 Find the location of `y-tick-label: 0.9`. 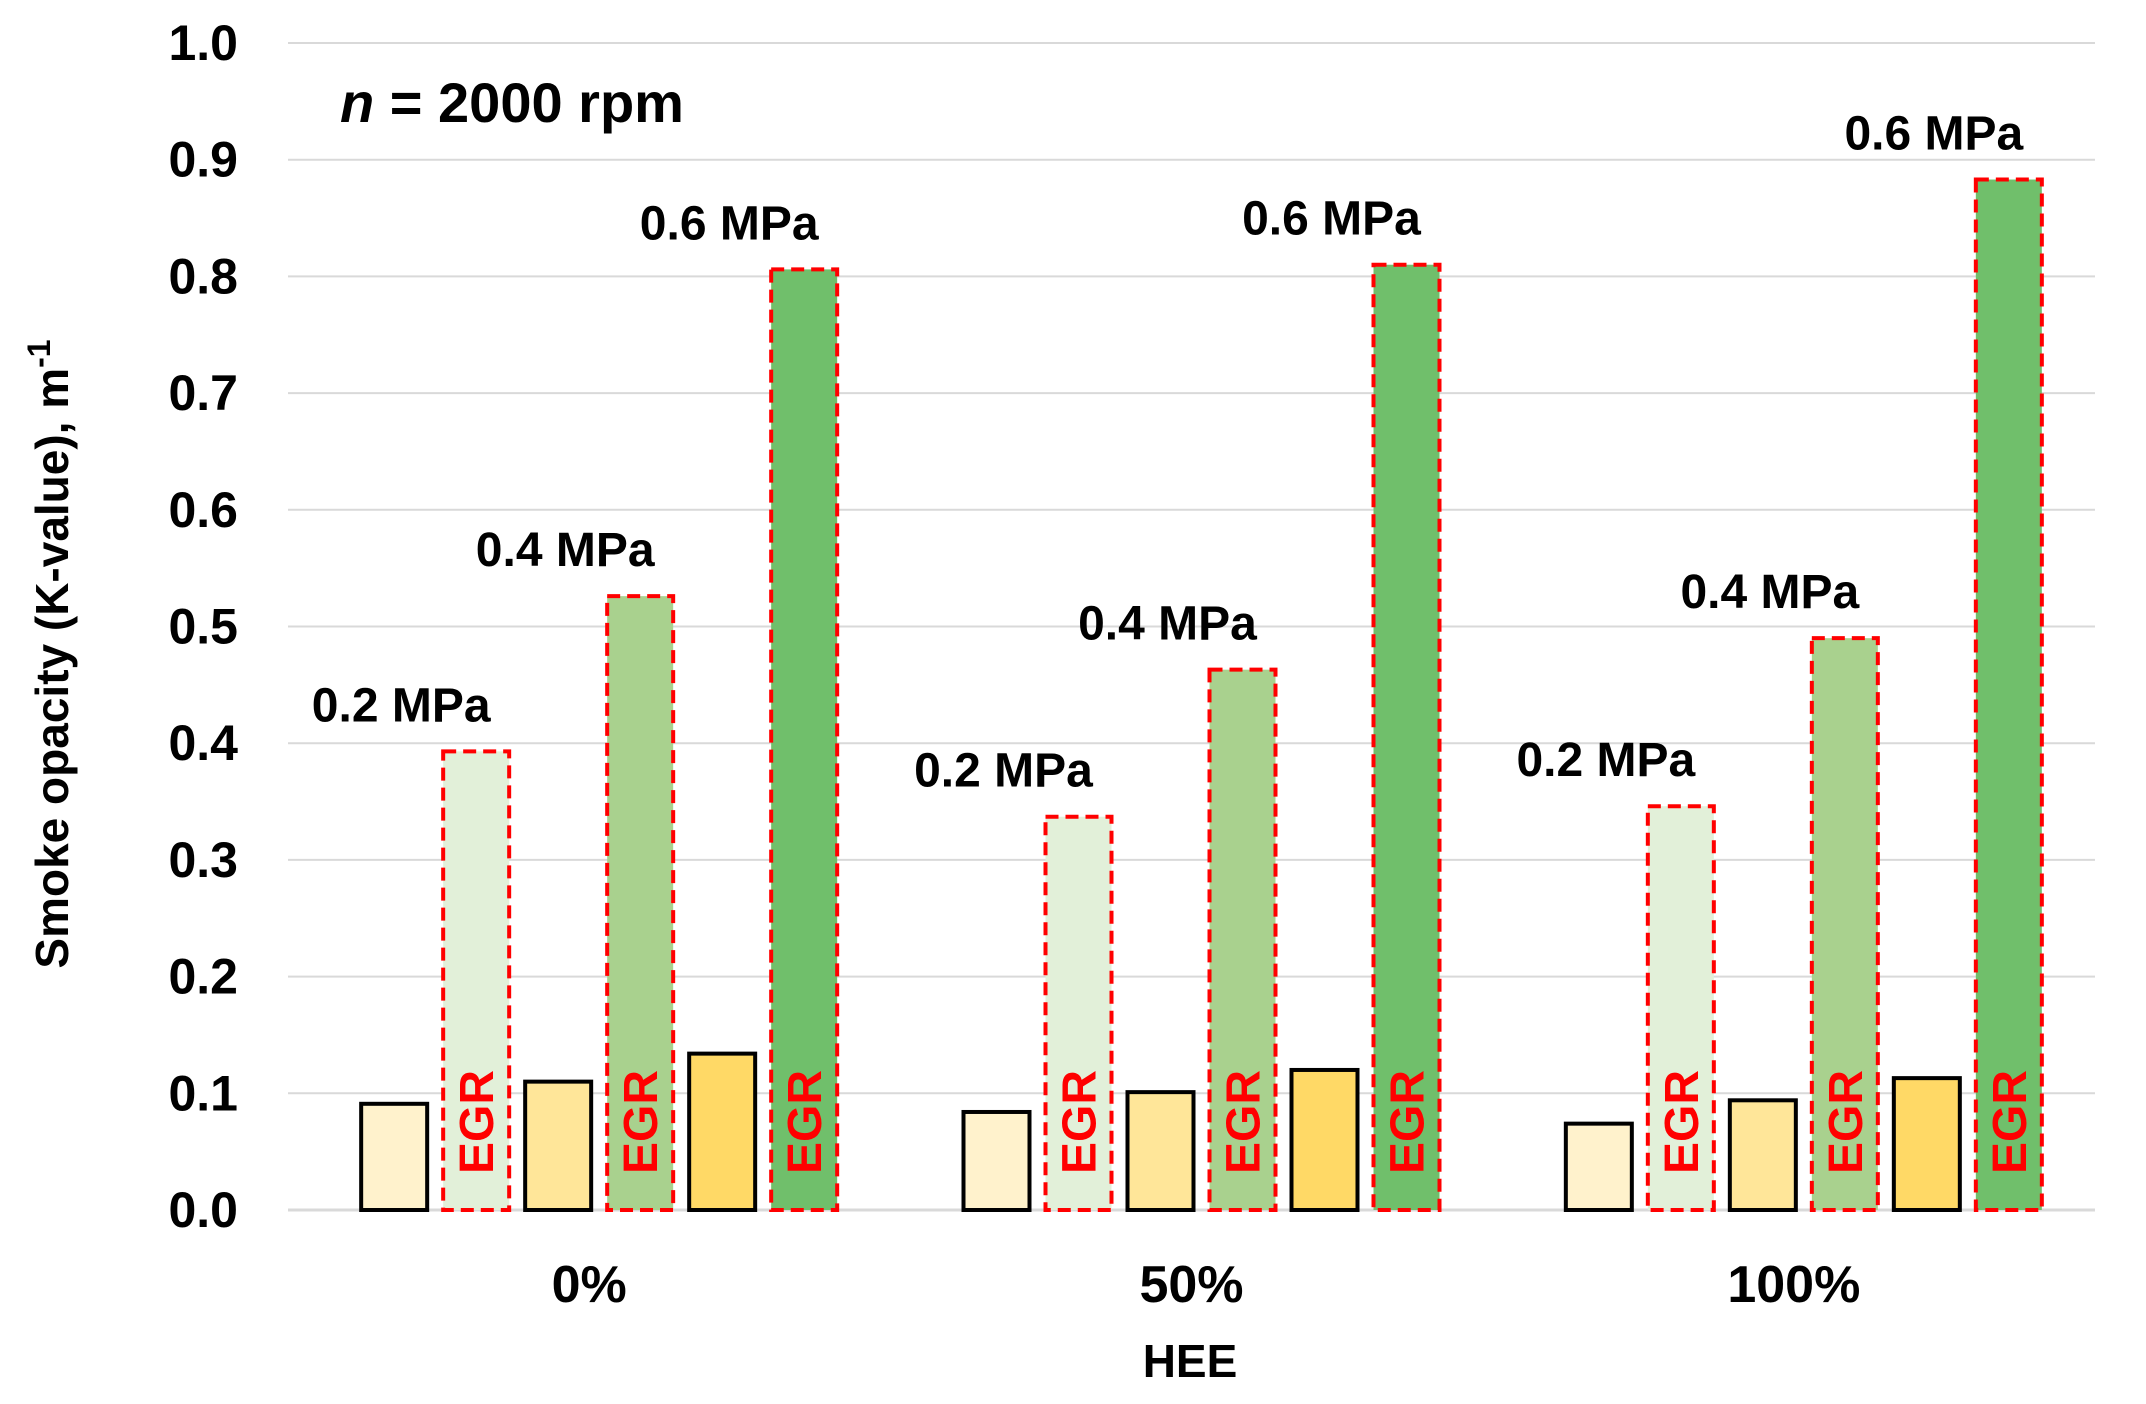

y-tick-label: 0.9 is located at coordinates (203, 160).